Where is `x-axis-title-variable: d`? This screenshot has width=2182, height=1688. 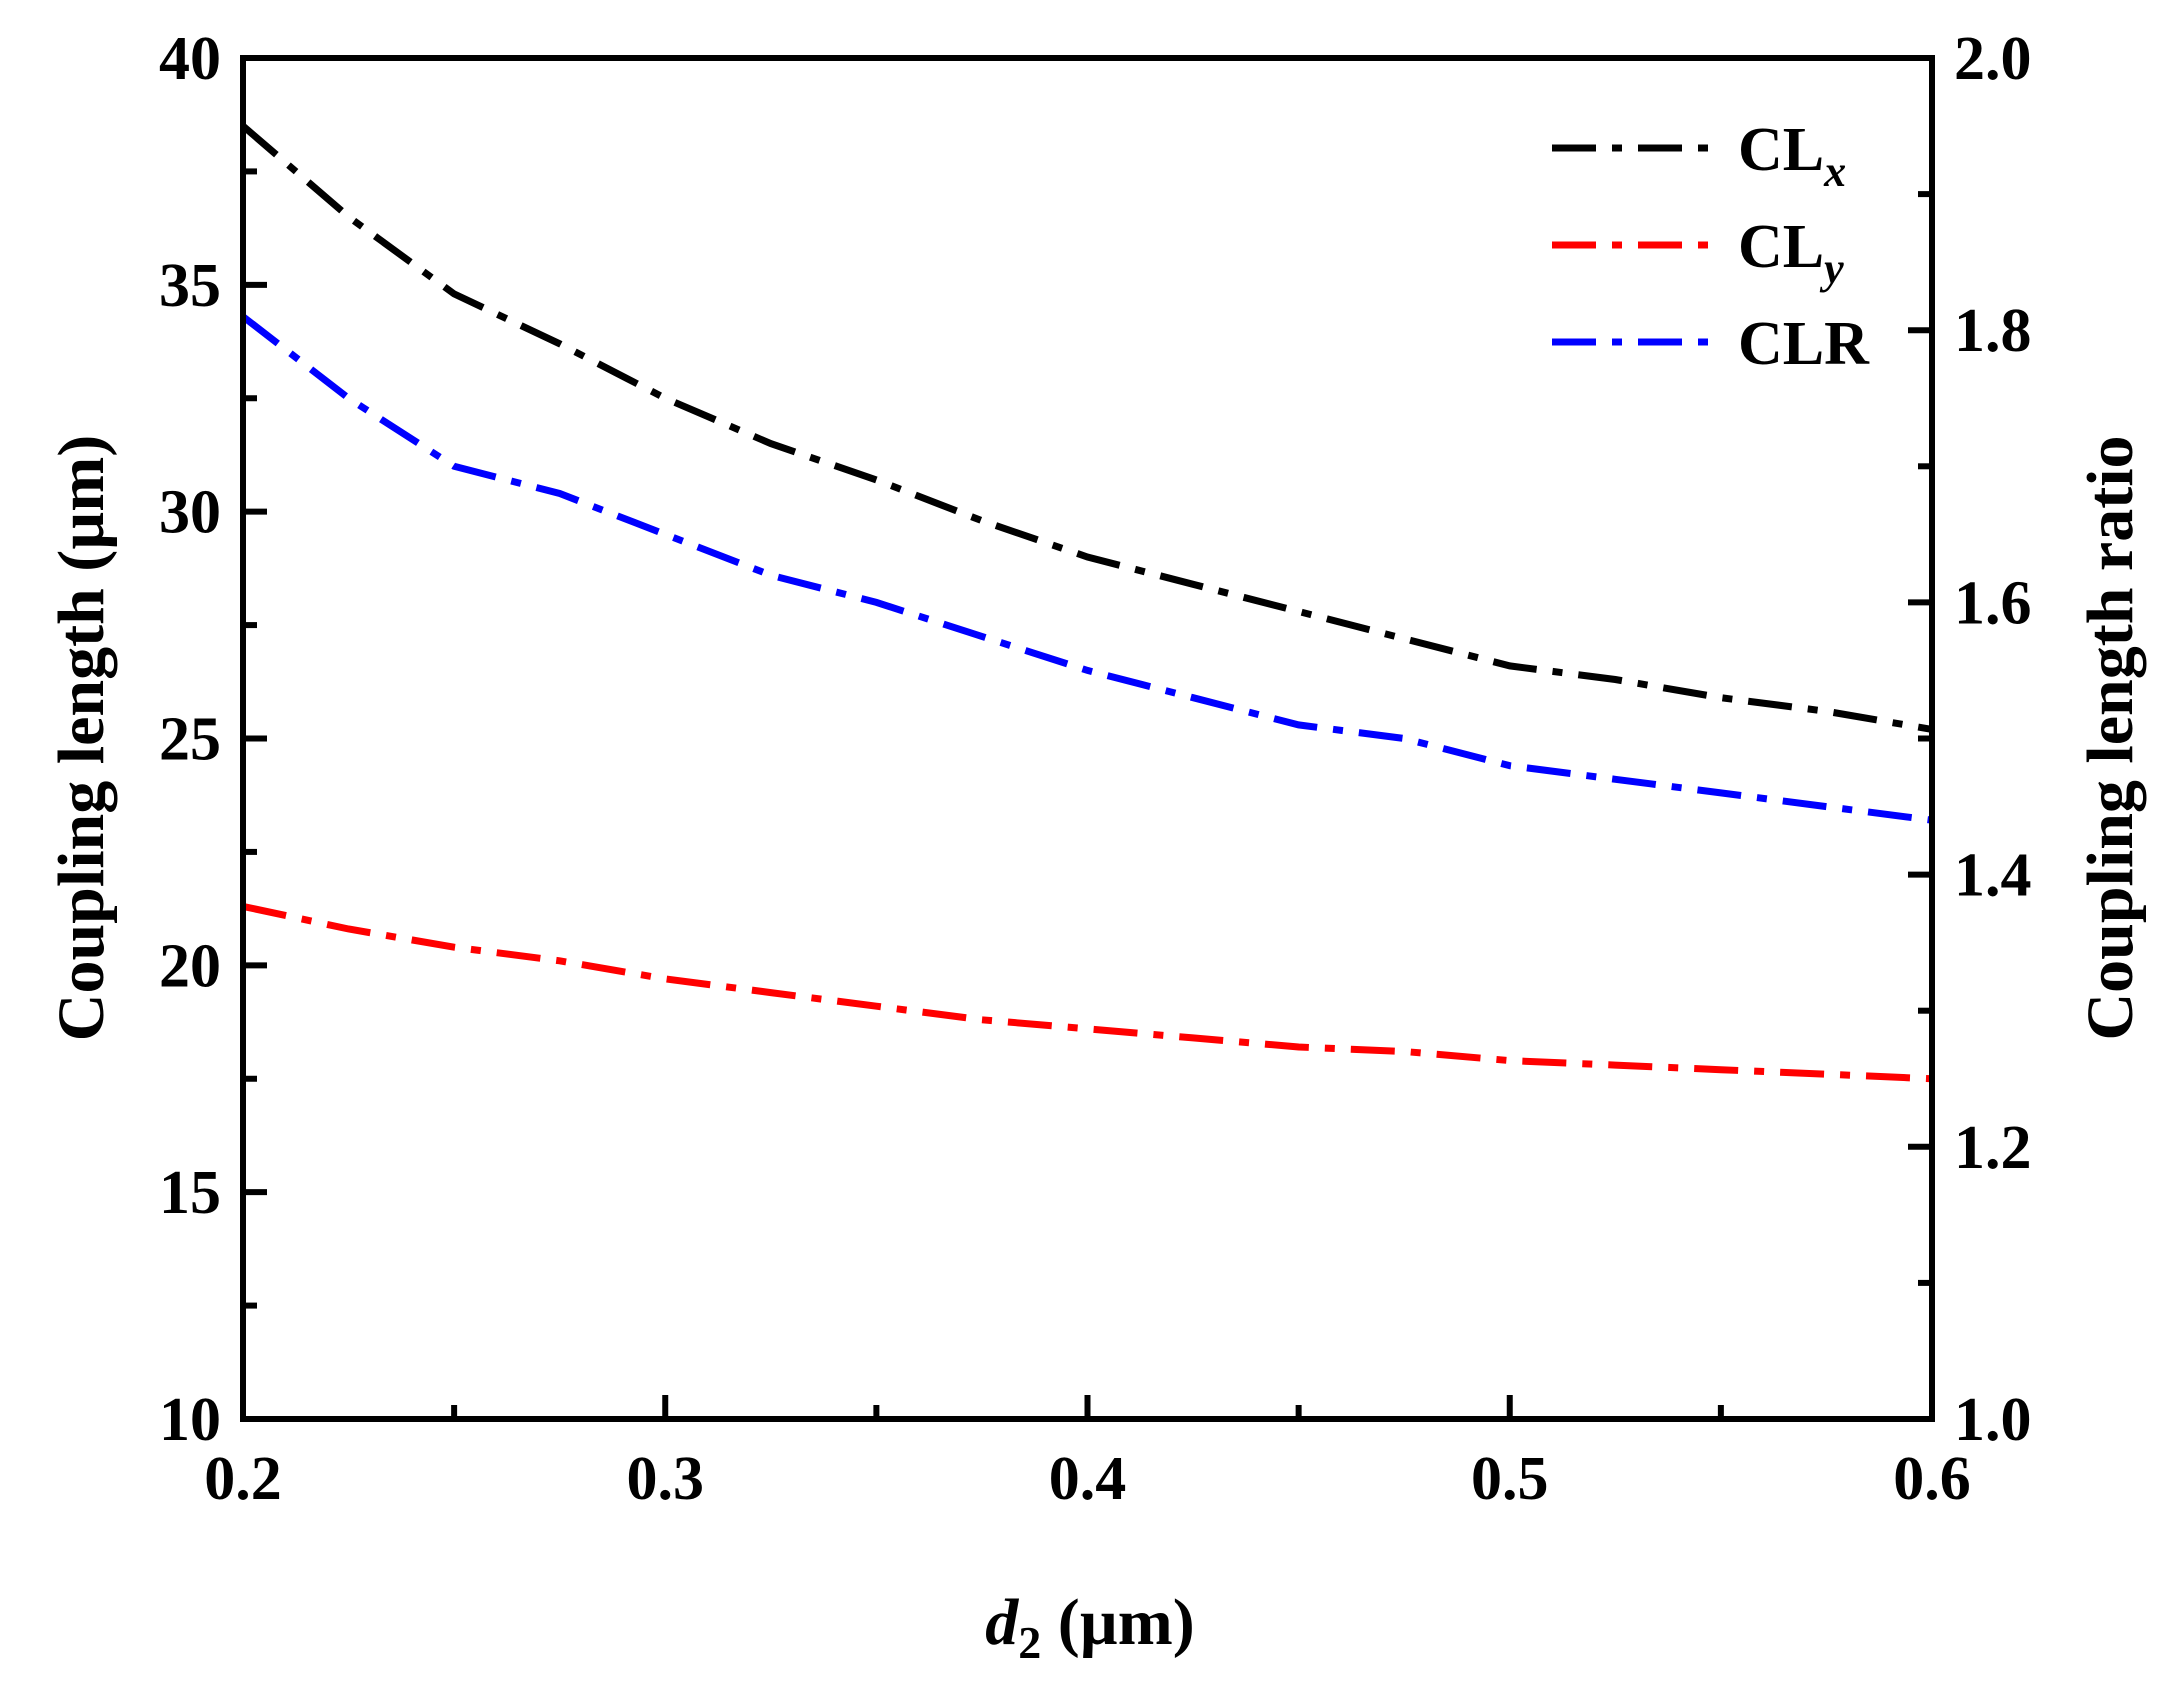
x-axis-title-variable: d is located at coordinates (1002, 1622).